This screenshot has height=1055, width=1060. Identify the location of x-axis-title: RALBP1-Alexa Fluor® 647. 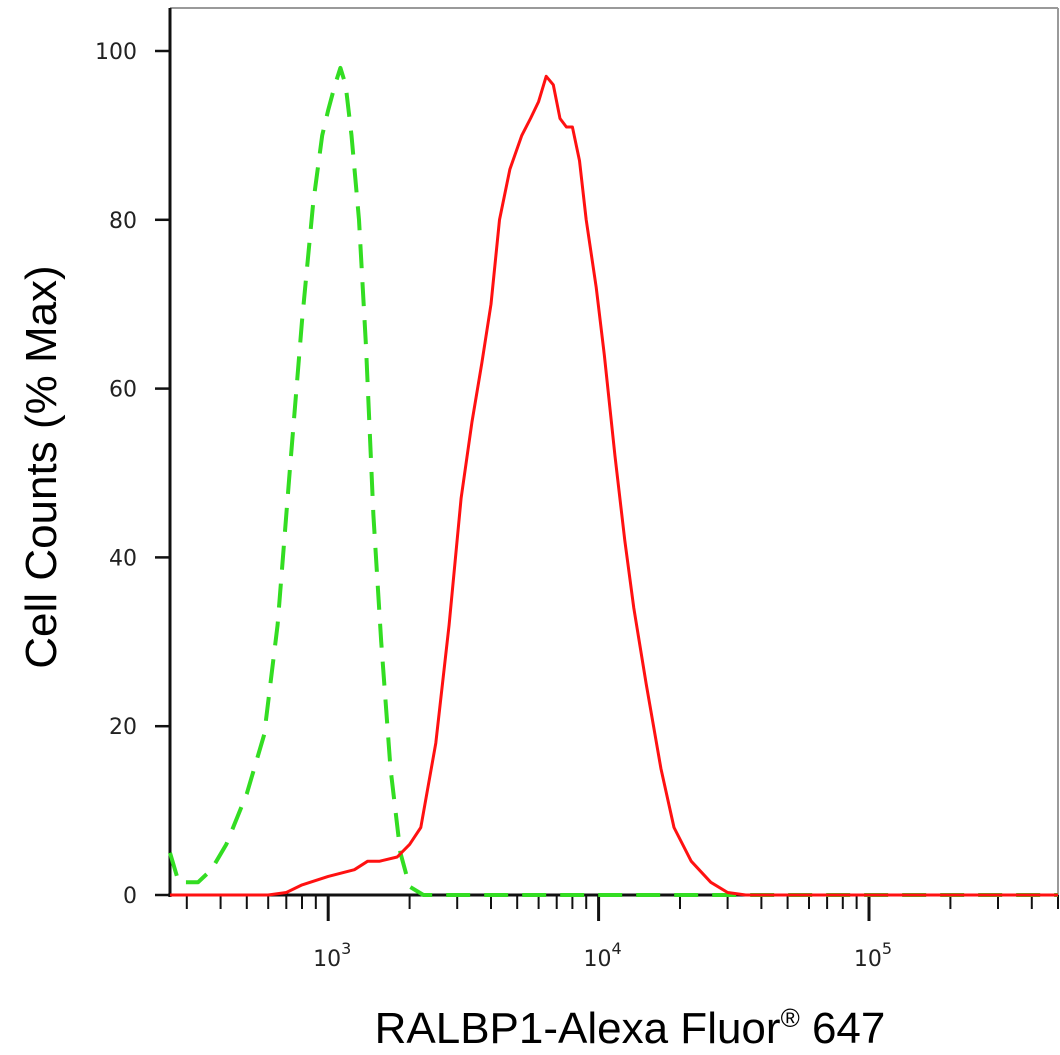
(630, 1028).